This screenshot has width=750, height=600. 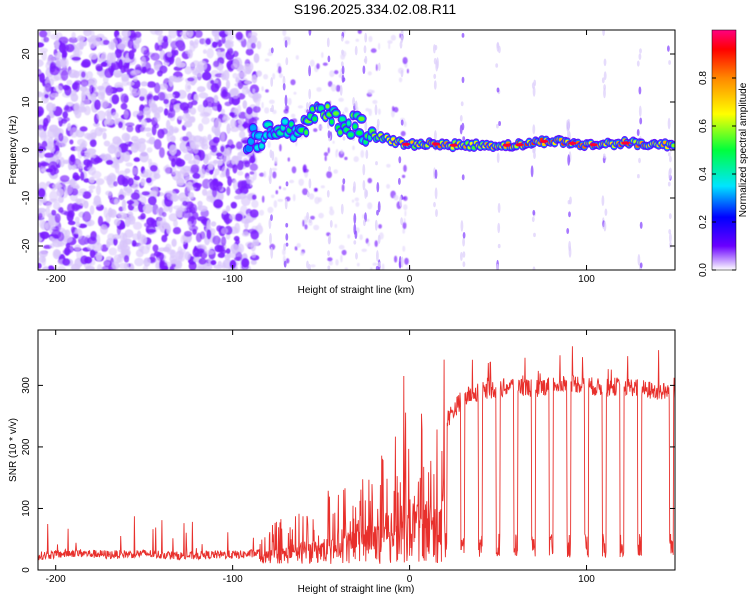 I want to click on carrier-core, so click(x=314, y=119).